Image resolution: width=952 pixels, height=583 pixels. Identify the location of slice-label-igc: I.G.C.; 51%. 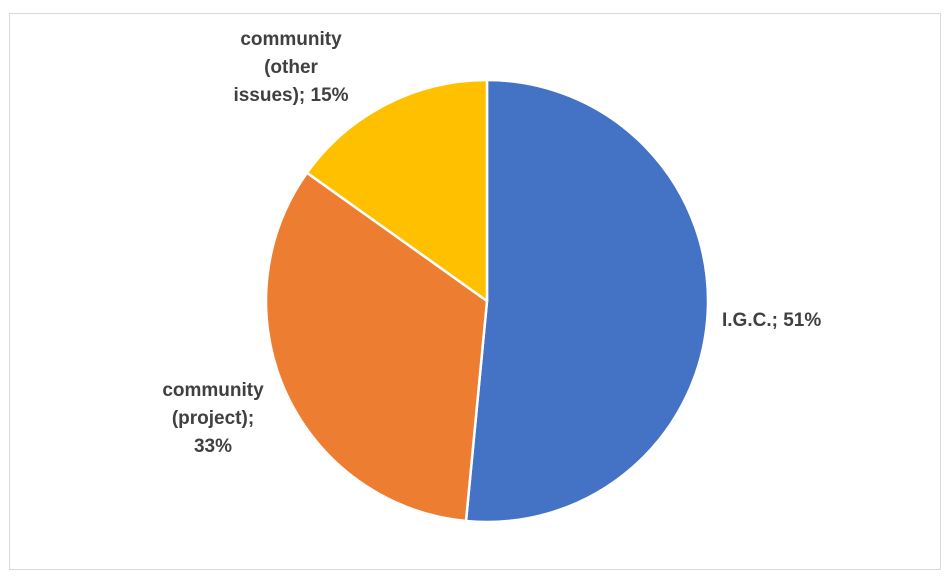
(772, 320).